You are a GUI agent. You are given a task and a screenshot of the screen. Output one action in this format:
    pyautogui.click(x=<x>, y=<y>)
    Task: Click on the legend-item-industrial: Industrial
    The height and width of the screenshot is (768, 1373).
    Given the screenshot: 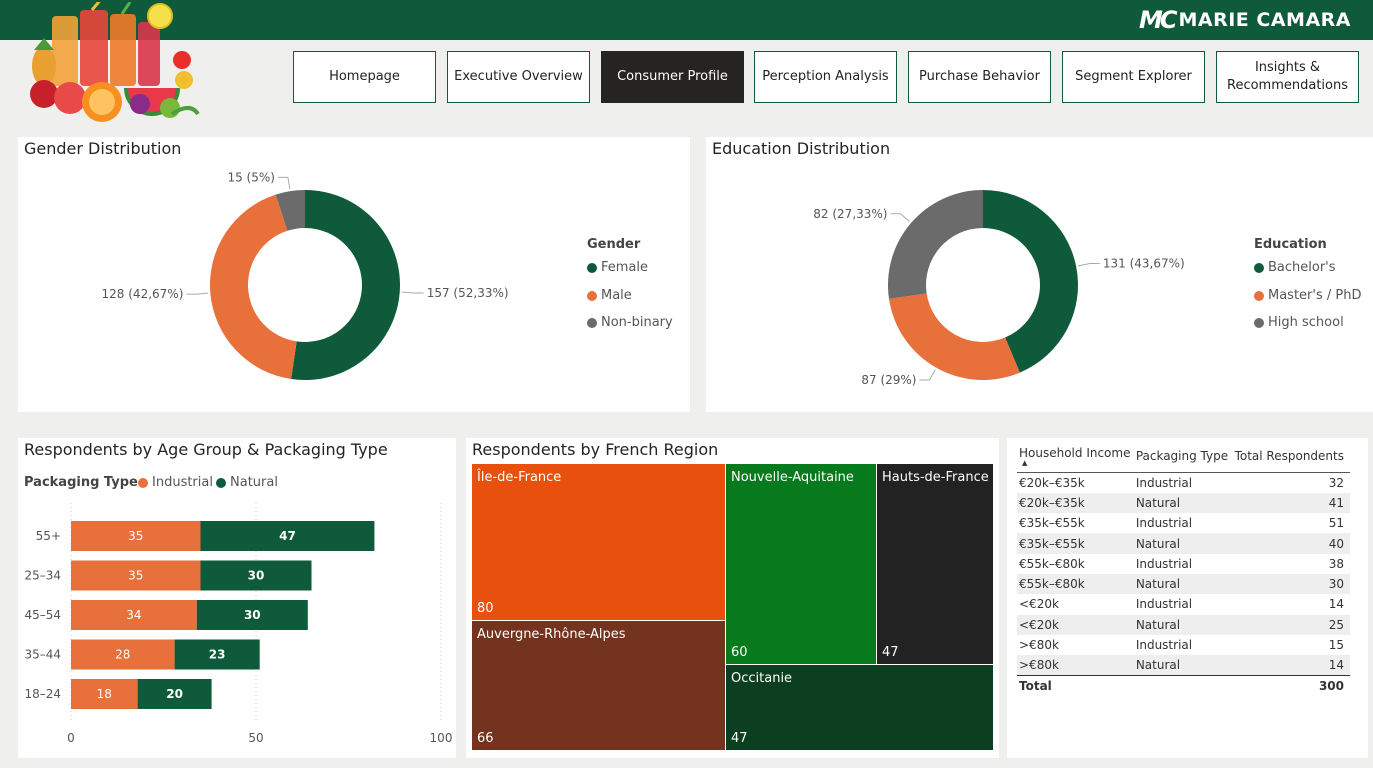 What is the action you would take?
    pyautogui.click(x=175, y=482)
    